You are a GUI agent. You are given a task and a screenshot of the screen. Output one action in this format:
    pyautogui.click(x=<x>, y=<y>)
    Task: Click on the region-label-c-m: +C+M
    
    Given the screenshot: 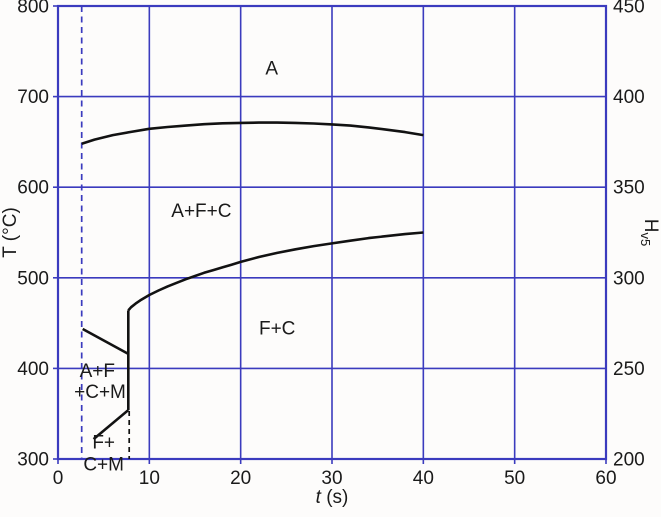 What is the action you would take?
    pyautogui.click(x=100, y=392)
    